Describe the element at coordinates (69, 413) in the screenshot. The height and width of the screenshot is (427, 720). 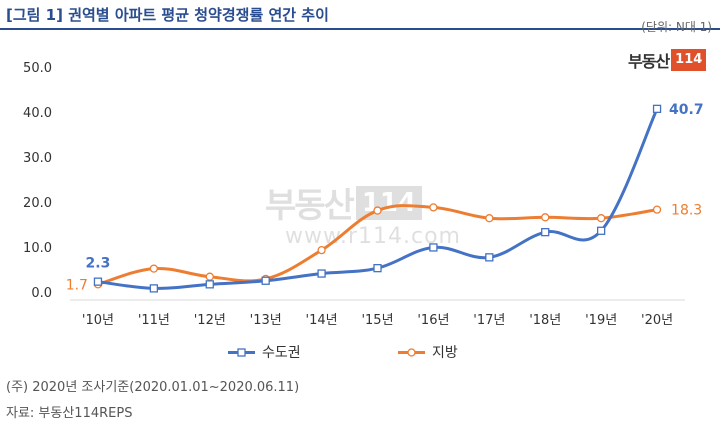
I see `footnote-source: 자료: 부동산114REPS` at that location.